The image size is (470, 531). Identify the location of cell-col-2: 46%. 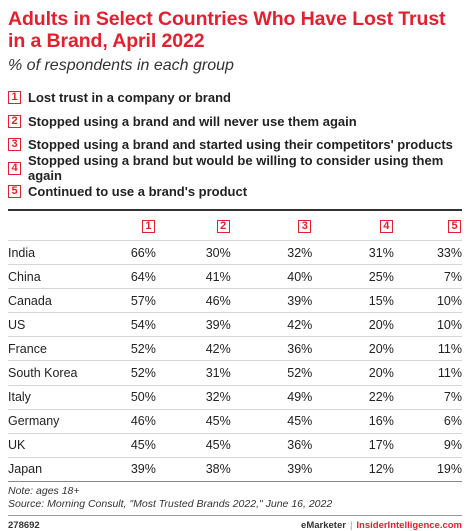
(218, 300).